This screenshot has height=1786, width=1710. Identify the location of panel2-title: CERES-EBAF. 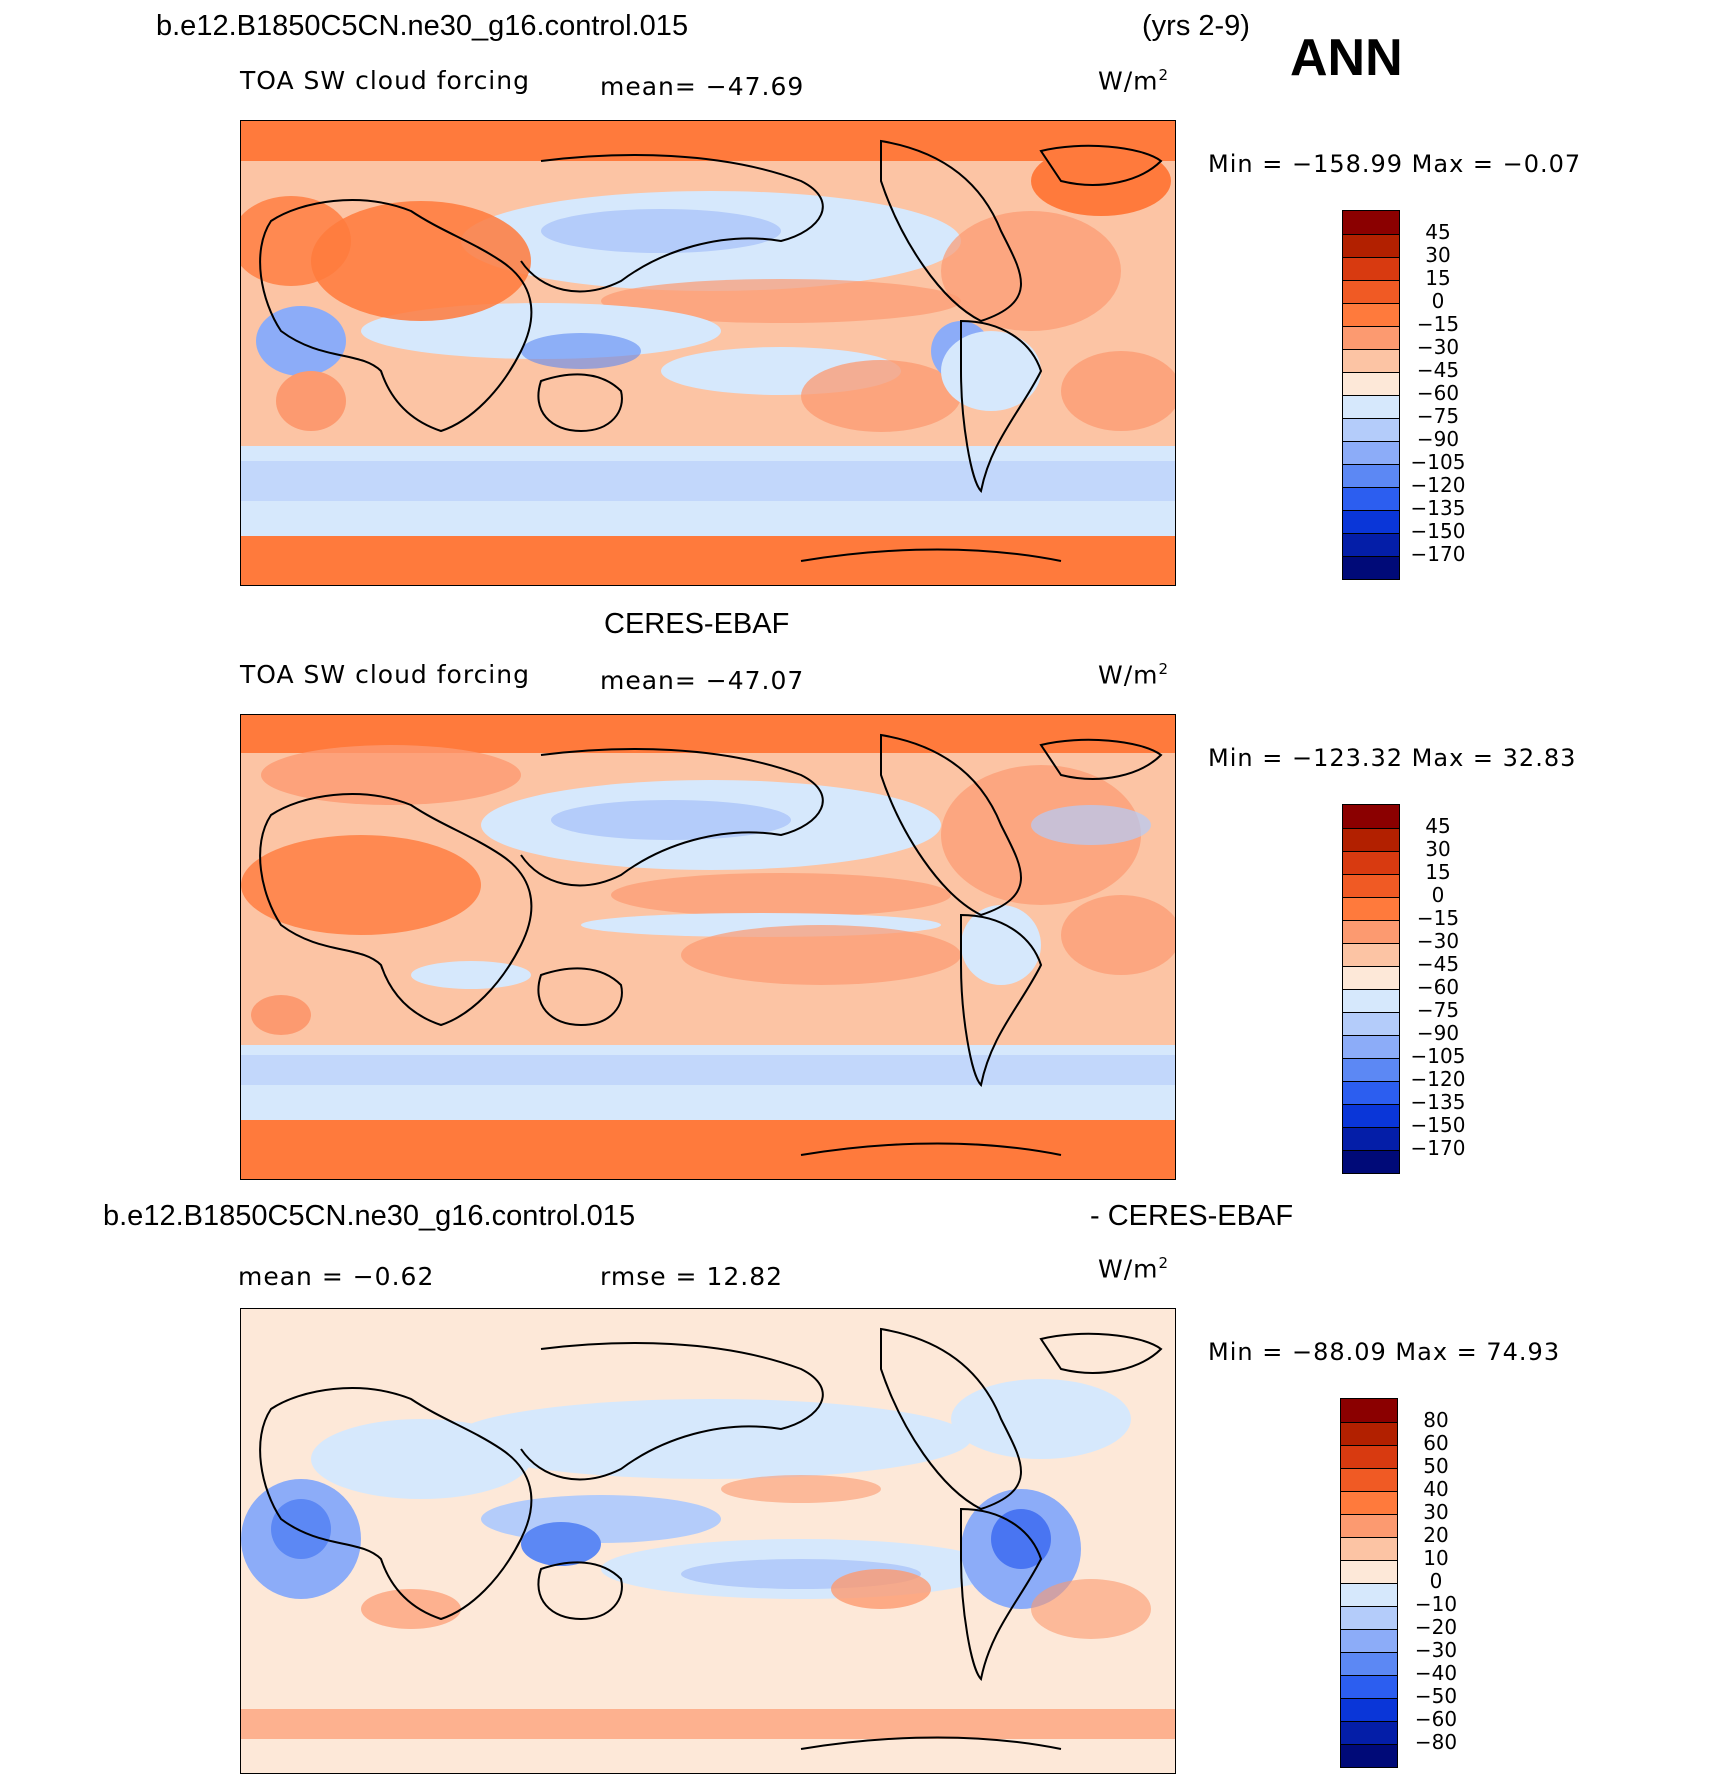
(697, 624).